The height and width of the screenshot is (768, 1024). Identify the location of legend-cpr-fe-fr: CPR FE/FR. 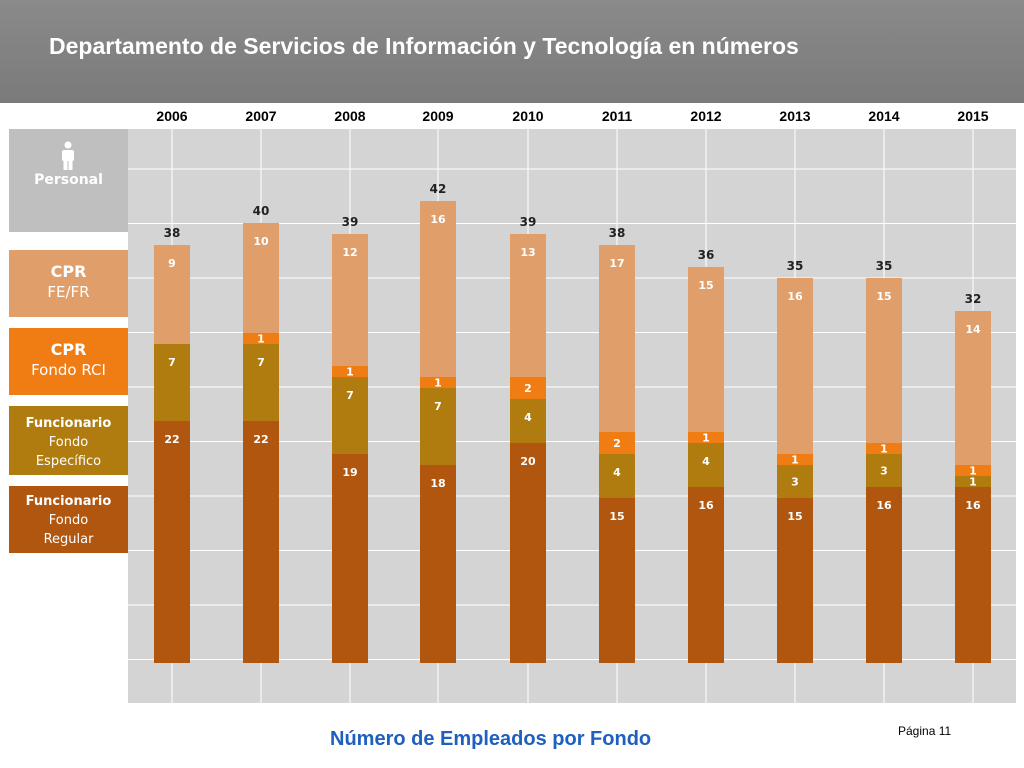
(68, 283).